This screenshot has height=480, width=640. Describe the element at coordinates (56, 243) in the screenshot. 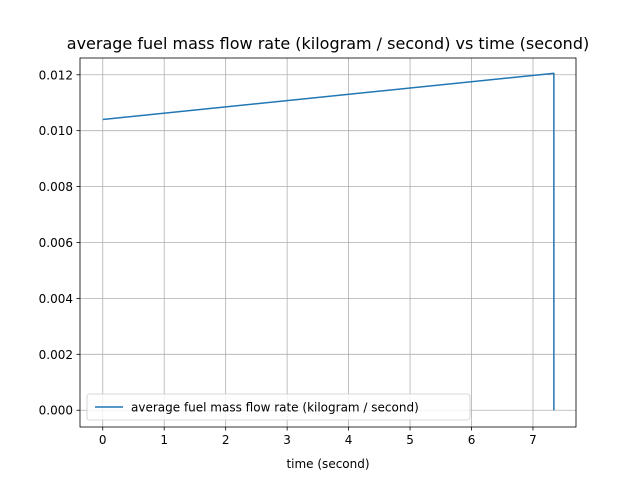

I see `y-tick-label: 0.006` at that location.